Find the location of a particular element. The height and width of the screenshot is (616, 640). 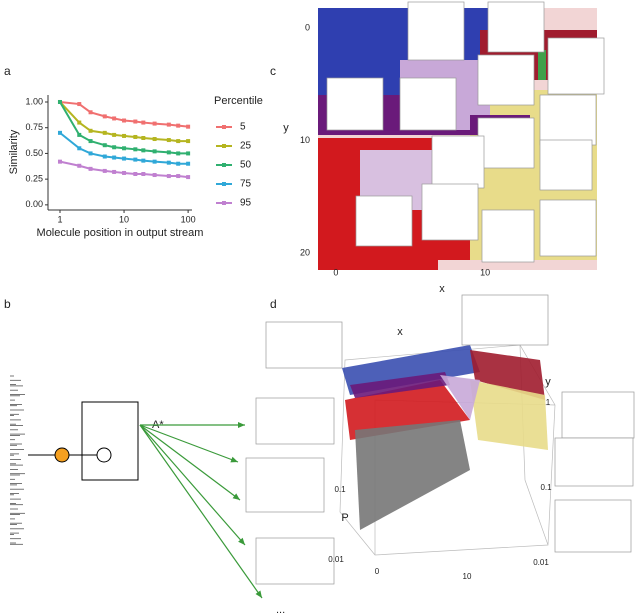

tick-label: 0 is located at coordinates (377, 571).